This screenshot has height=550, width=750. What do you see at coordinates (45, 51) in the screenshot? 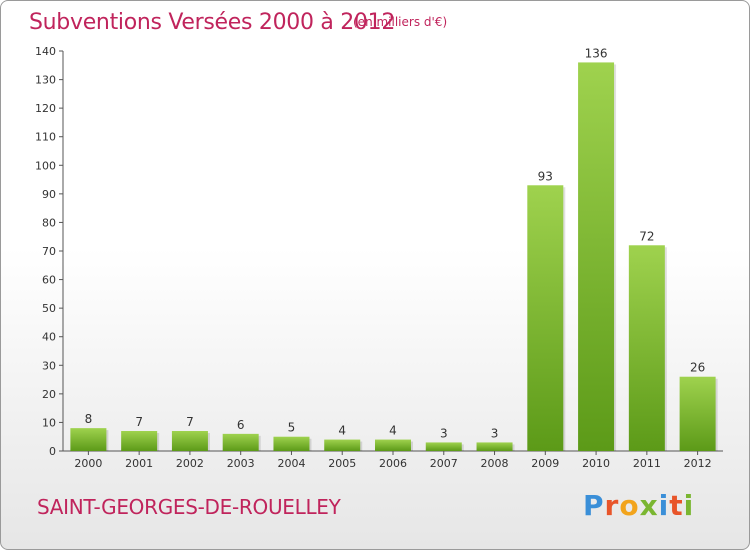
I see `y-tick-label: 140` at bounding box center [45, 51].